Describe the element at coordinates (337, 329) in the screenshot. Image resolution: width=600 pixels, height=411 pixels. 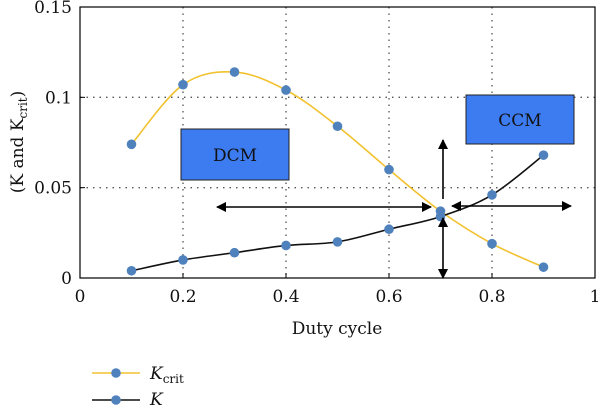
I see `x-axis-title: Duty cycle` at that location.